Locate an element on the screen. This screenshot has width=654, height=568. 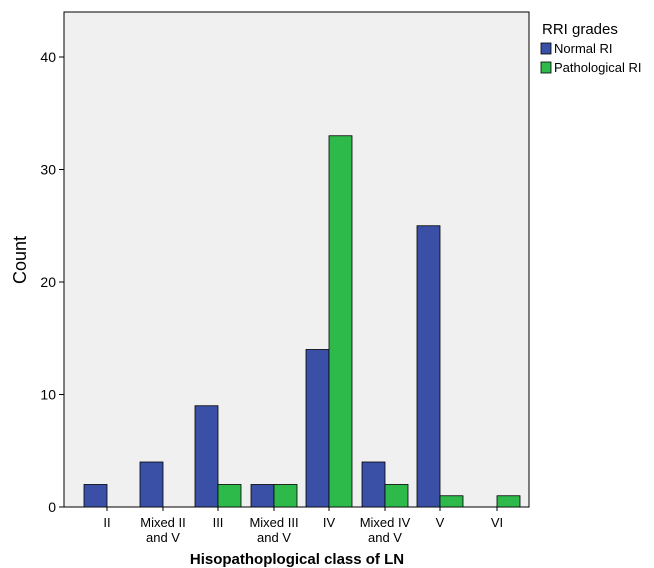
x-tick-label: V is located at coordinates (440, 522).